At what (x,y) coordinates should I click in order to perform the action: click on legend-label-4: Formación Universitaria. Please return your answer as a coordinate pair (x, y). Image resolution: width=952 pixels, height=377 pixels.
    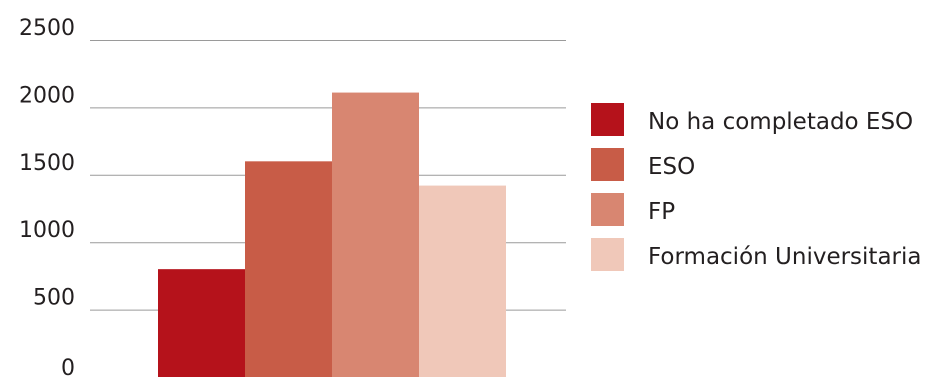
    Looking at the image, I should click on (784, 257).